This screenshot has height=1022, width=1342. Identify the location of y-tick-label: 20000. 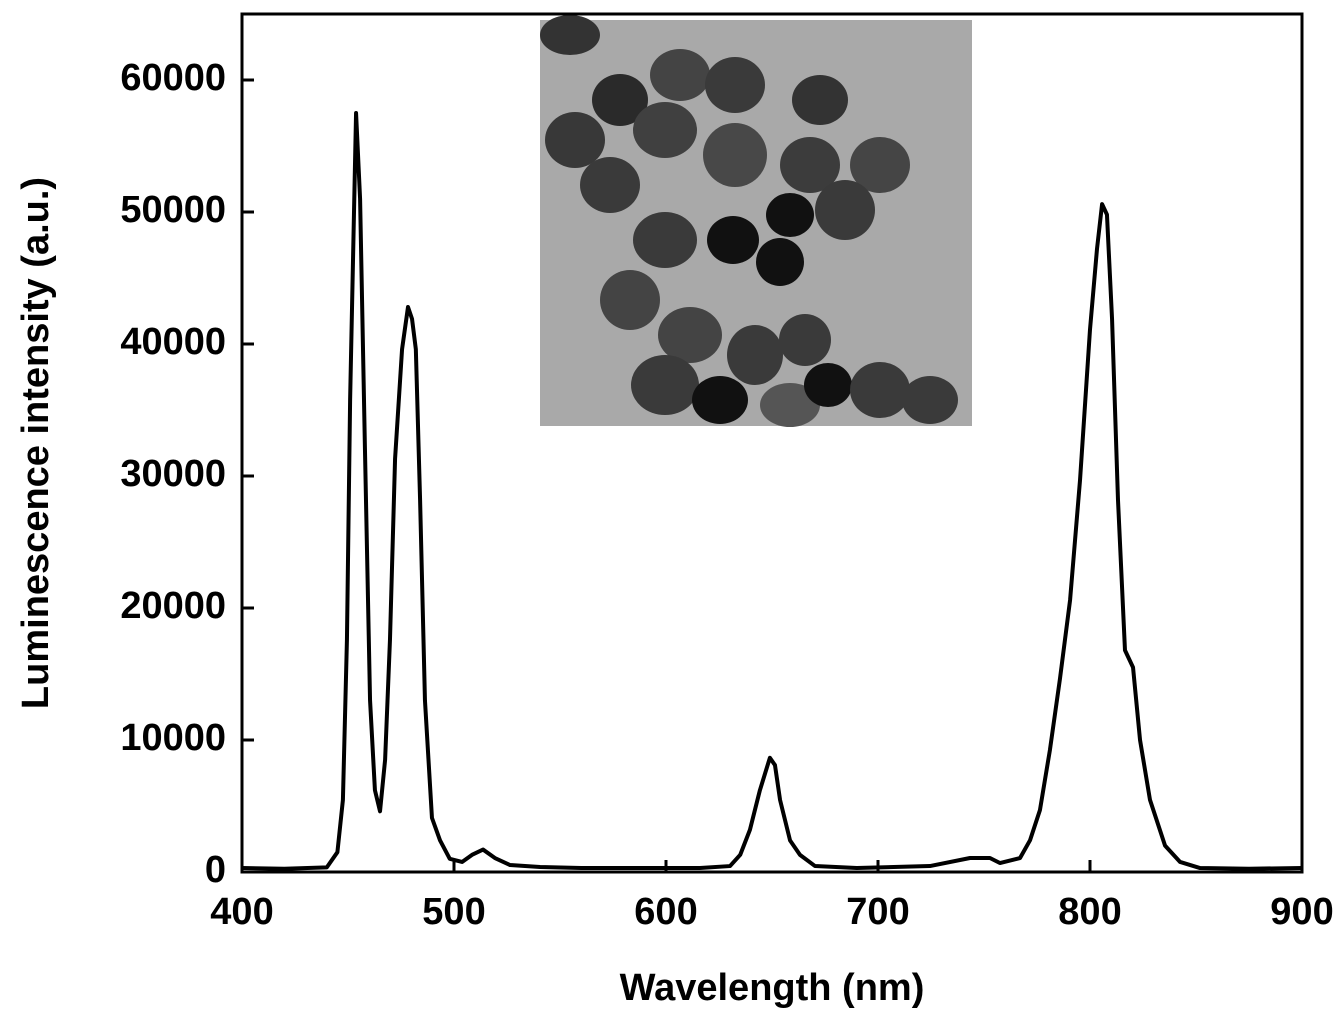
(173, 606).